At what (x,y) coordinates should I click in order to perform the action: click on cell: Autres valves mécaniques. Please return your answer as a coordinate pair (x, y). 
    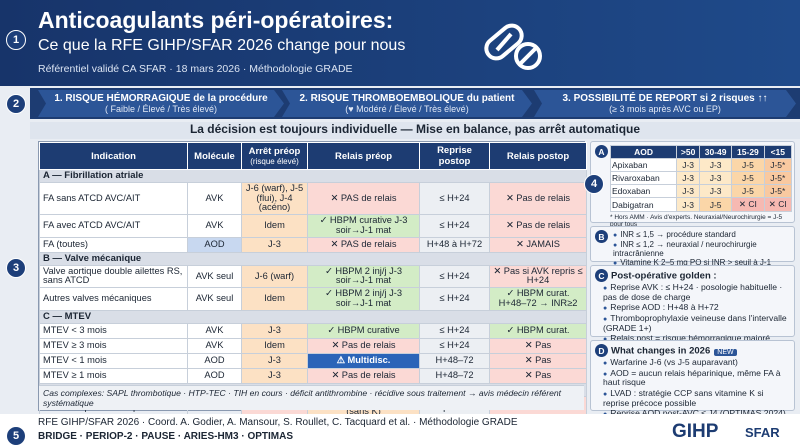
    Looking at the image, I should click on (113, 299).